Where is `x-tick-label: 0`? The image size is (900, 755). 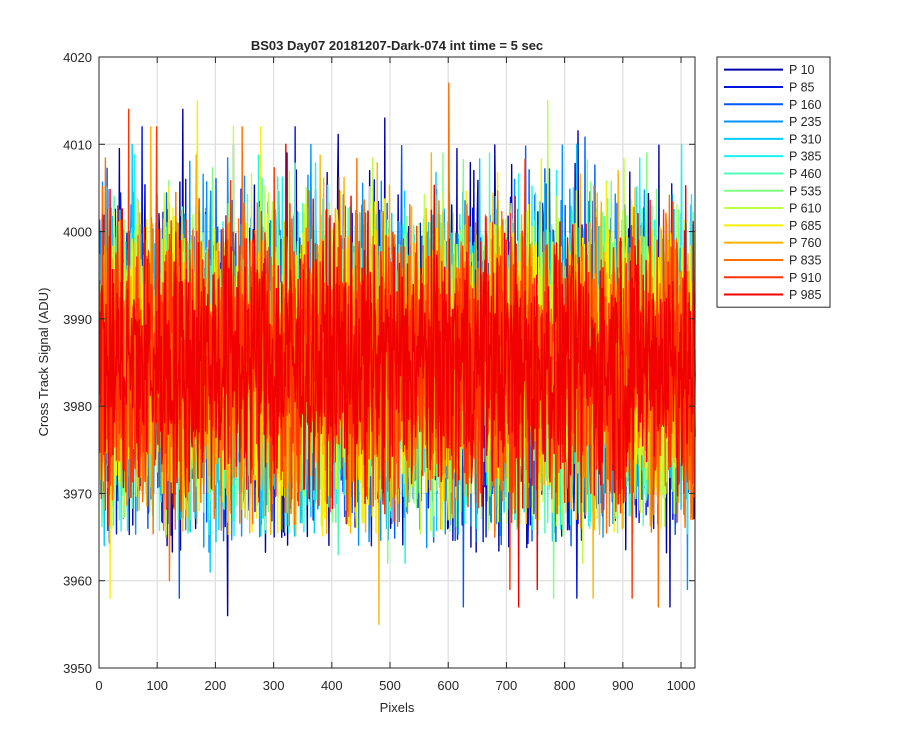 x-tick-label: 0 is located at coordinates (98, 685).